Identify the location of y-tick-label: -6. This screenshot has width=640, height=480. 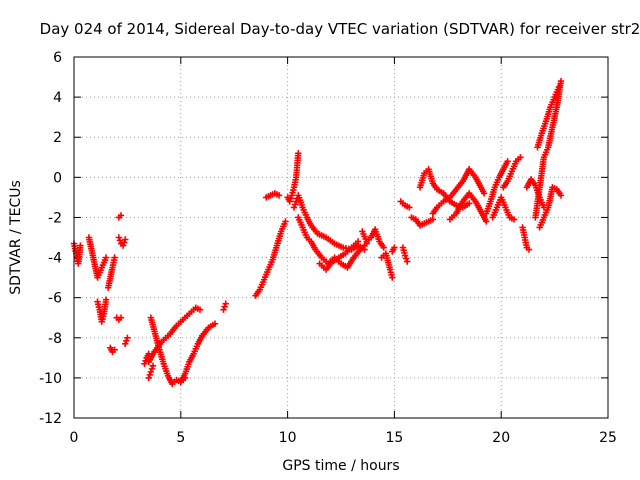
(55, 299).